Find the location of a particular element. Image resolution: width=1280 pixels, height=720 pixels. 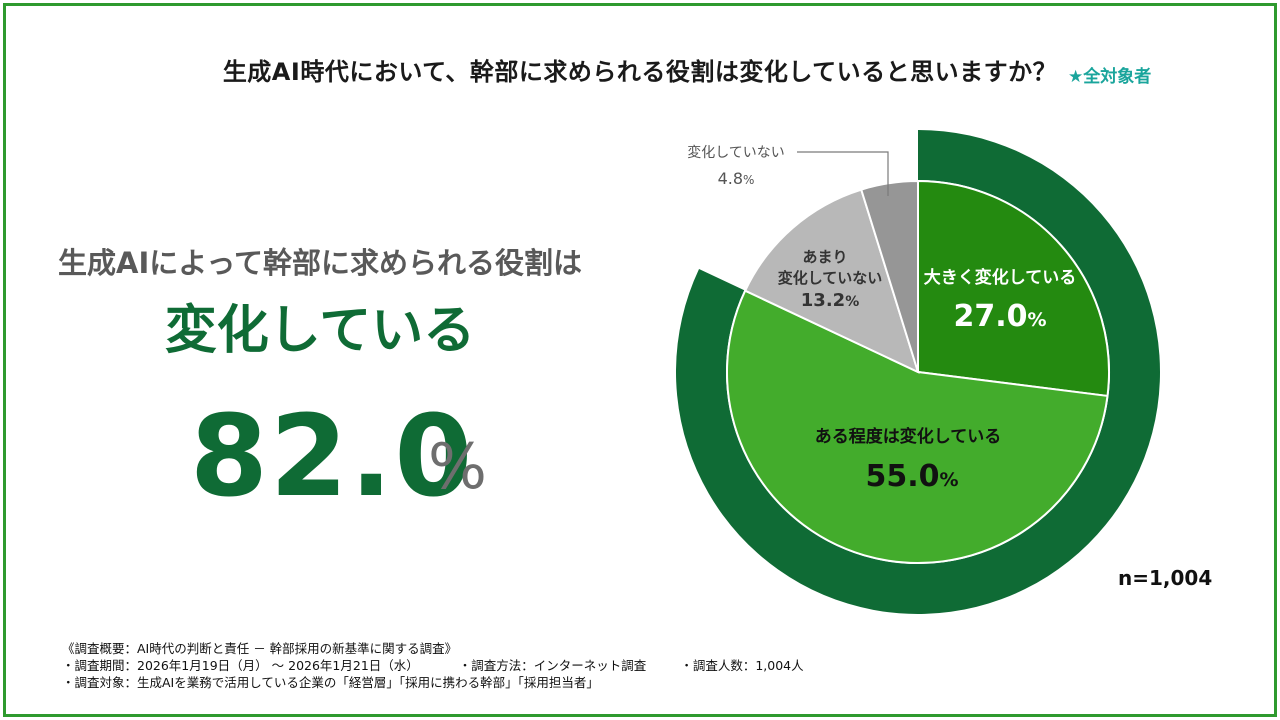

slice-label-1: 大きく変化している is located at coordinates (1000, 277).